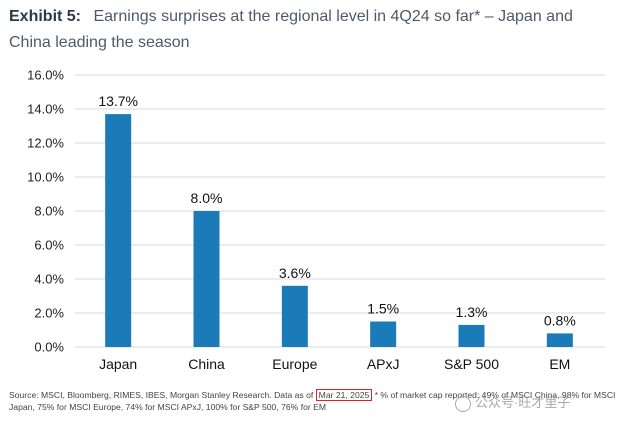  What do you see at coordinates (471, 364) in the screenshot?
I see `x-tick-label: S&P 500` at bounding box center [471, 364].